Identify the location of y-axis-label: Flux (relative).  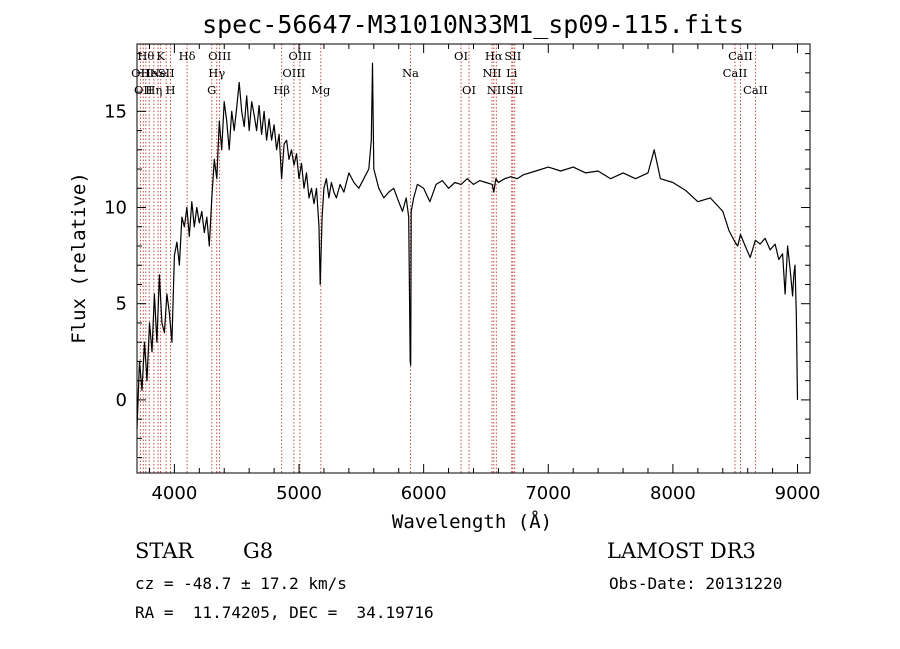
(79, 258).